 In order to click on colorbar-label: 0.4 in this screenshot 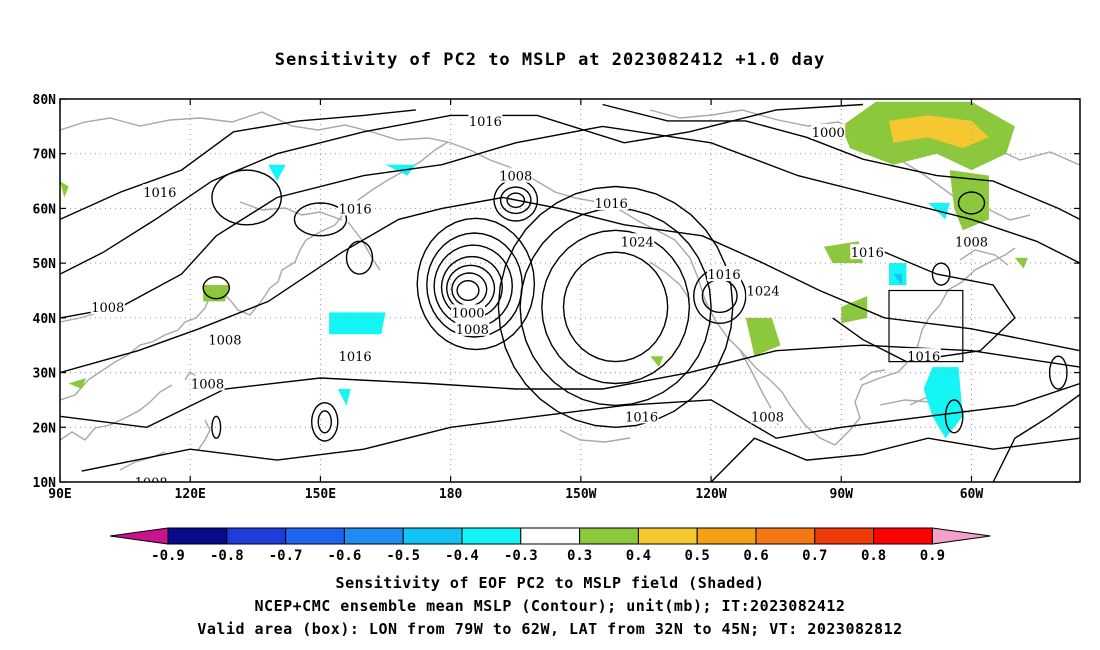, I will do `click(638, 556)`.